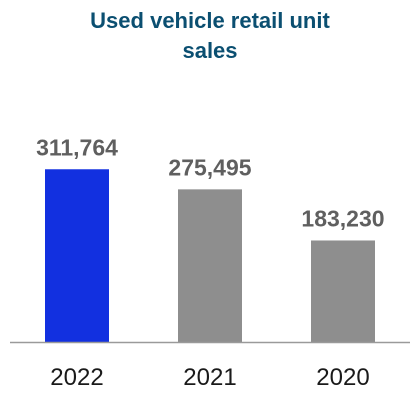 This screenshot has width=420, height=400. What do you see at coordinates (342, 377) in the screenshot?
I see `category-label-2020: 2020` at bounding box center [342, 377].